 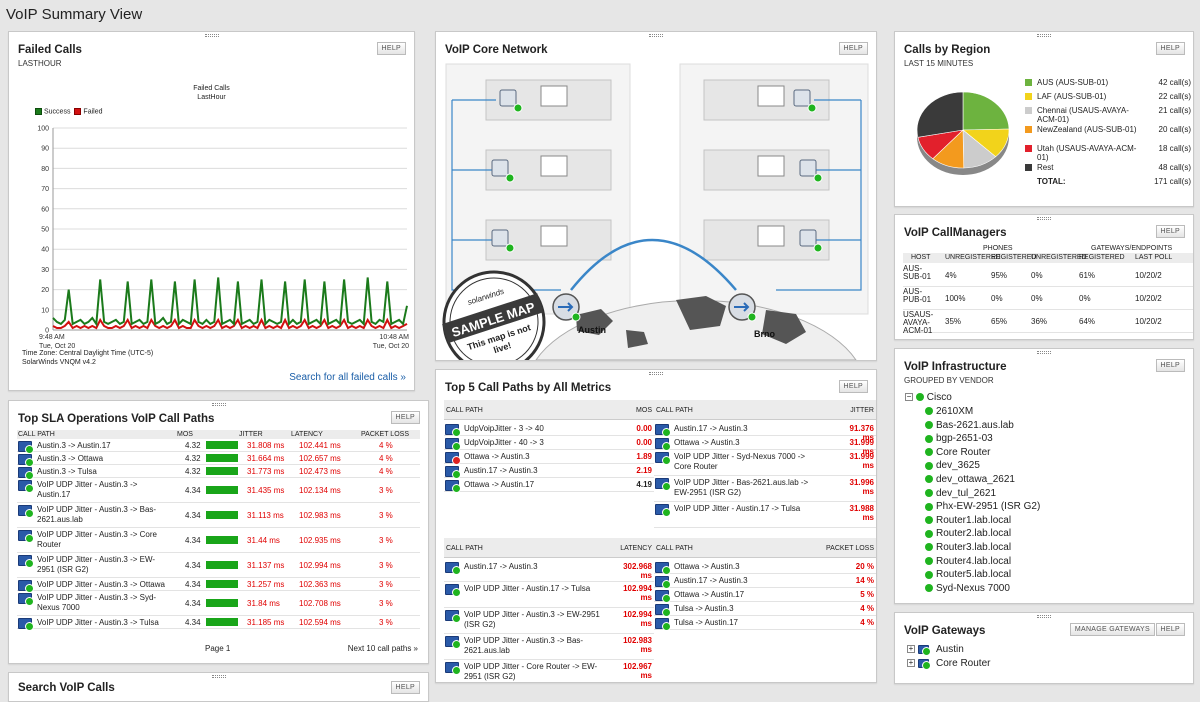 What do you see at coordinates (101, 584) in the screenshot?
I see `call-path-label: VoIP UDP Jitter - Austin.3 -> Ottawa` at bounding box center [101, 584].